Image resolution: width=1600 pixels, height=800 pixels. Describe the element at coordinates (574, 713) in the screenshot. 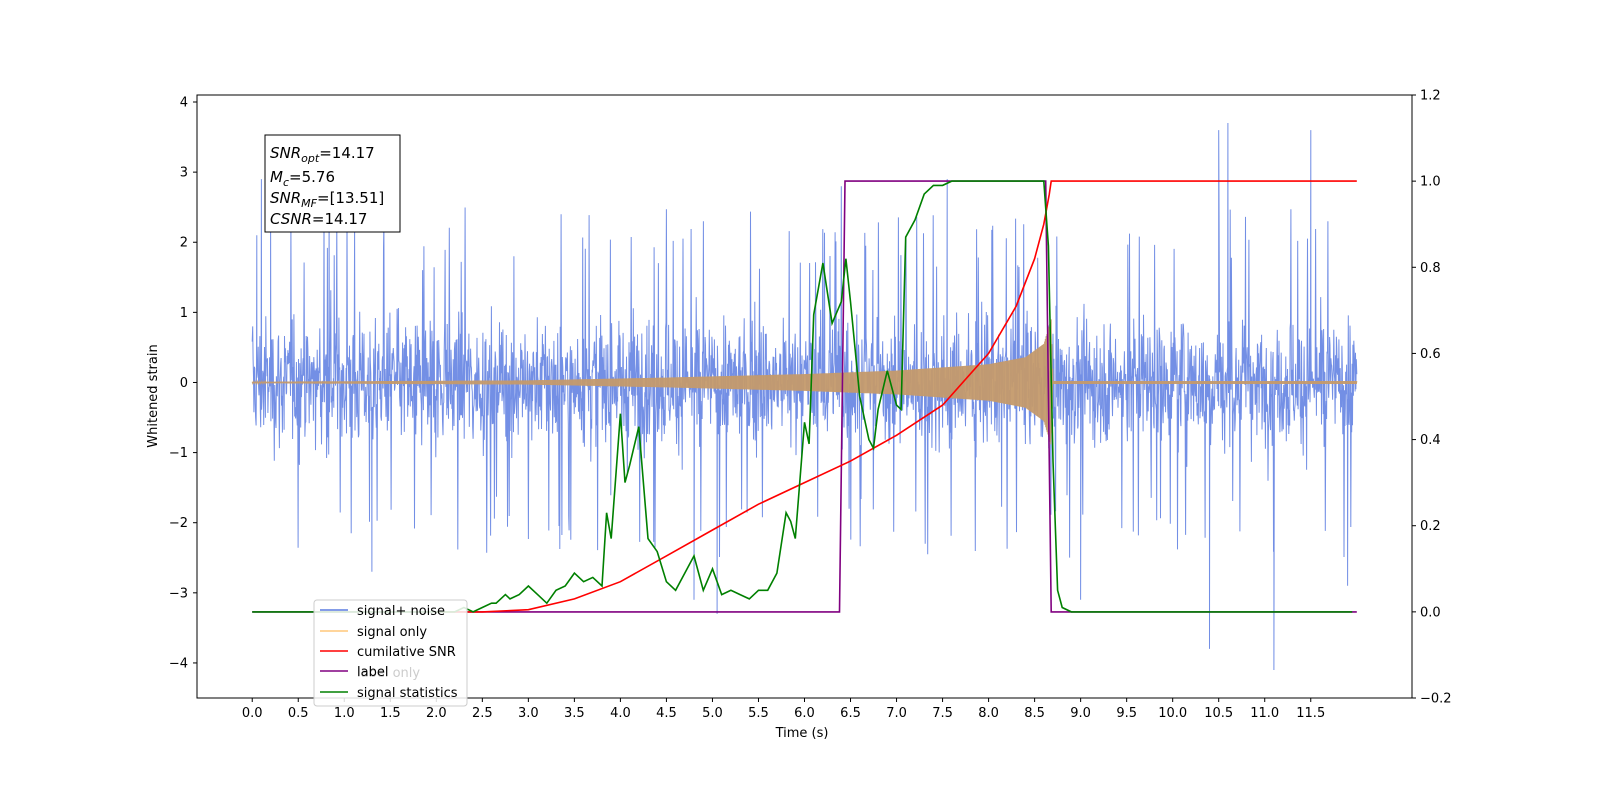

I see `x-tick-label: 3.5` at that location.